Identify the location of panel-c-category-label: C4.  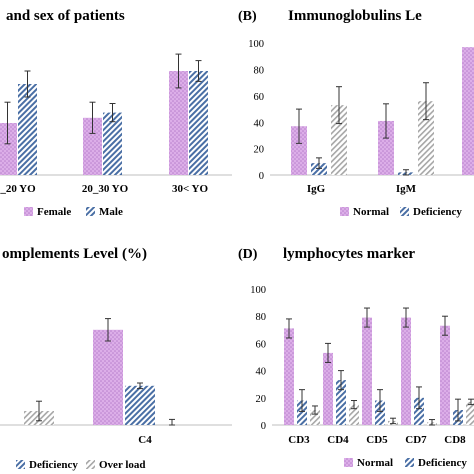
(145, 440).